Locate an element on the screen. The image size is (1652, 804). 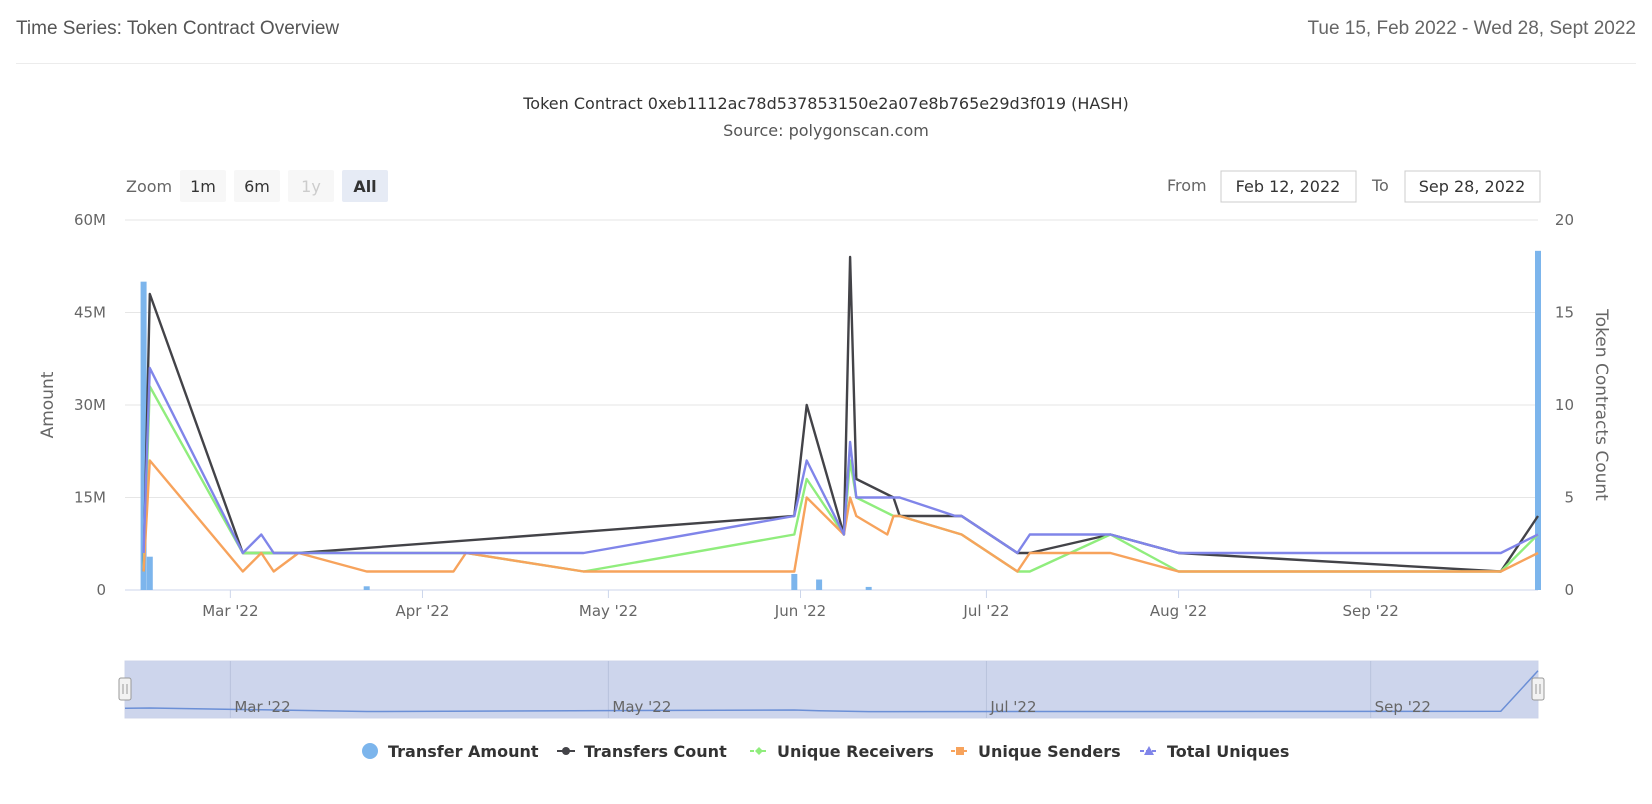
zoom-label: Zoom is located at coordinates (149, 186).